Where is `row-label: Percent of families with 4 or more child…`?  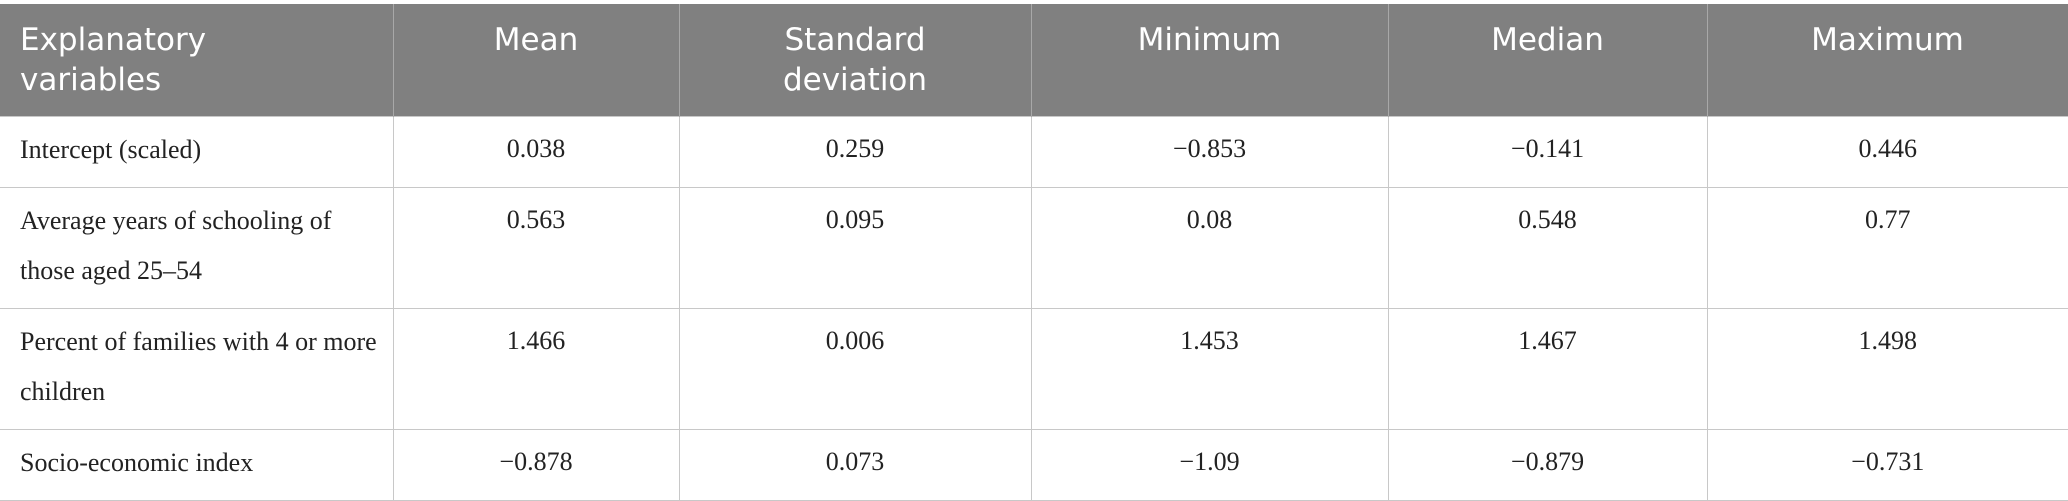
row-label: Percent of families with 4 or more child… is located at coordinates (197, 368).